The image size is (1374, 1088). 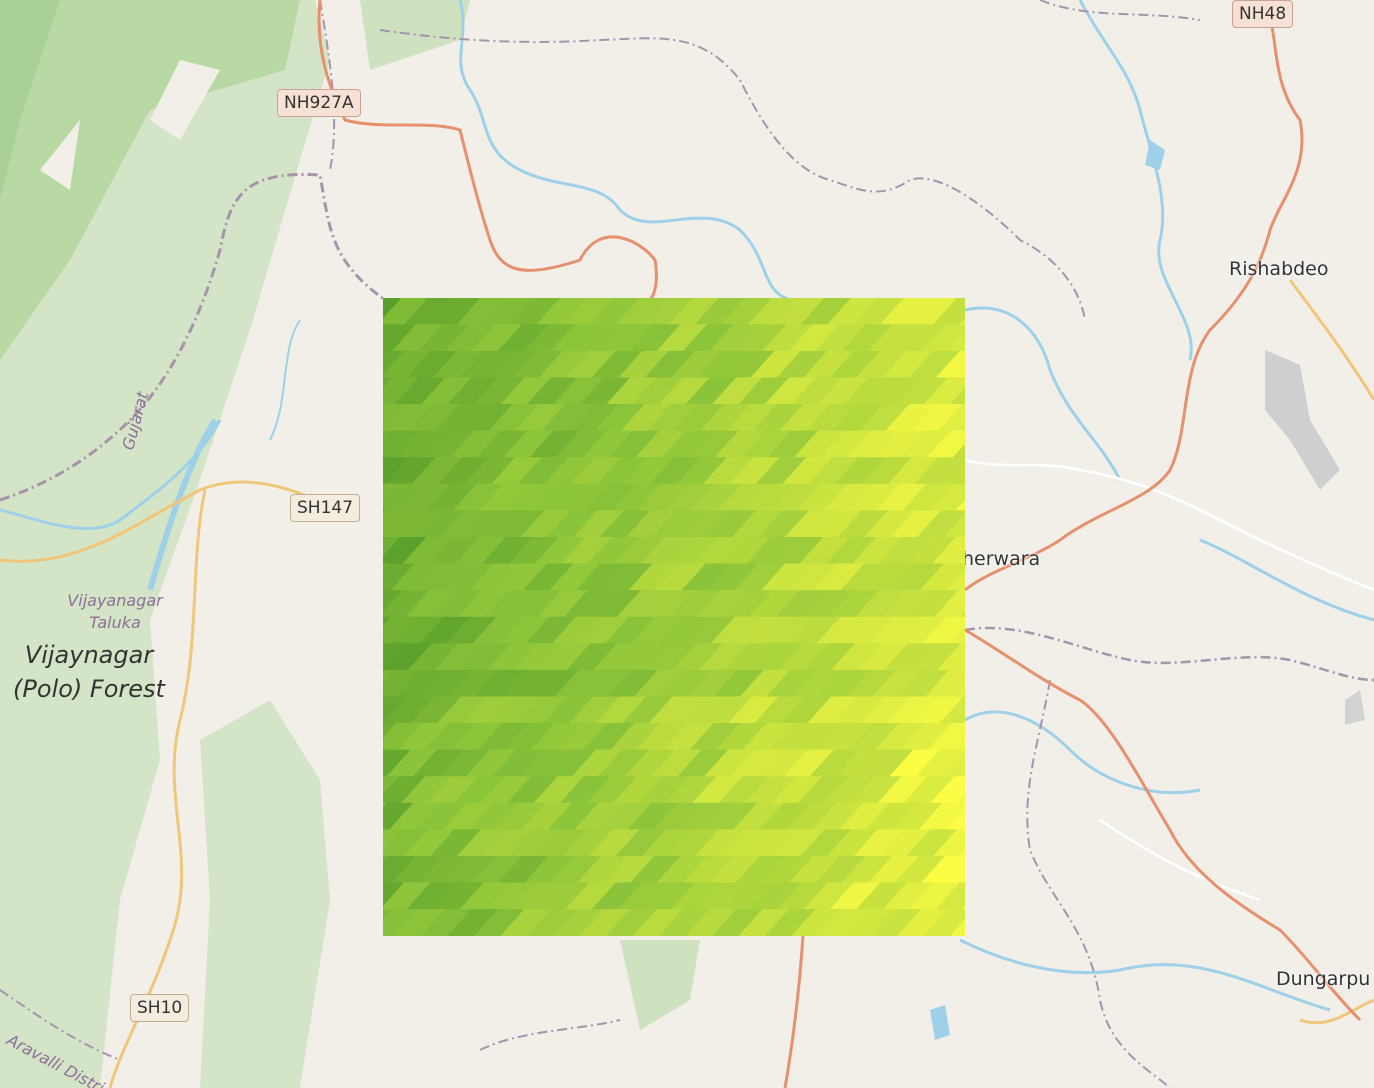 What do you see at coordinates (325, 508) in the screenshot?
I see `road-shield-sh147: SH147` at bounding box center [325, 508].